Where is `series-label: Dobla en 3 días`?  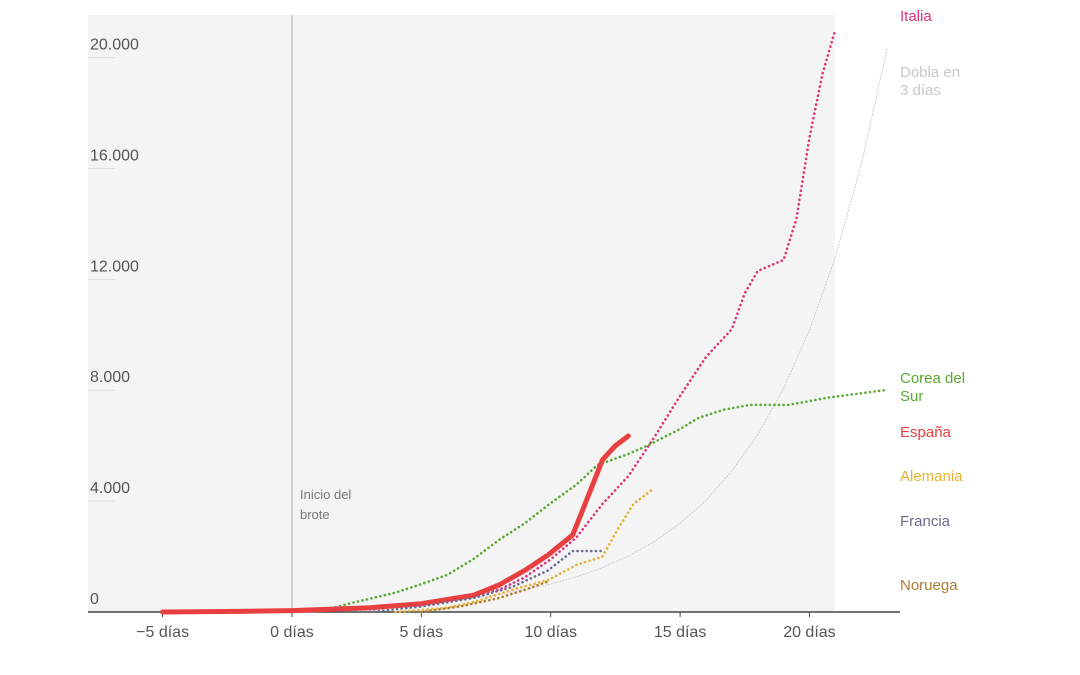
series-label: Dobla en 3 días is located at coordinates (930, 81).